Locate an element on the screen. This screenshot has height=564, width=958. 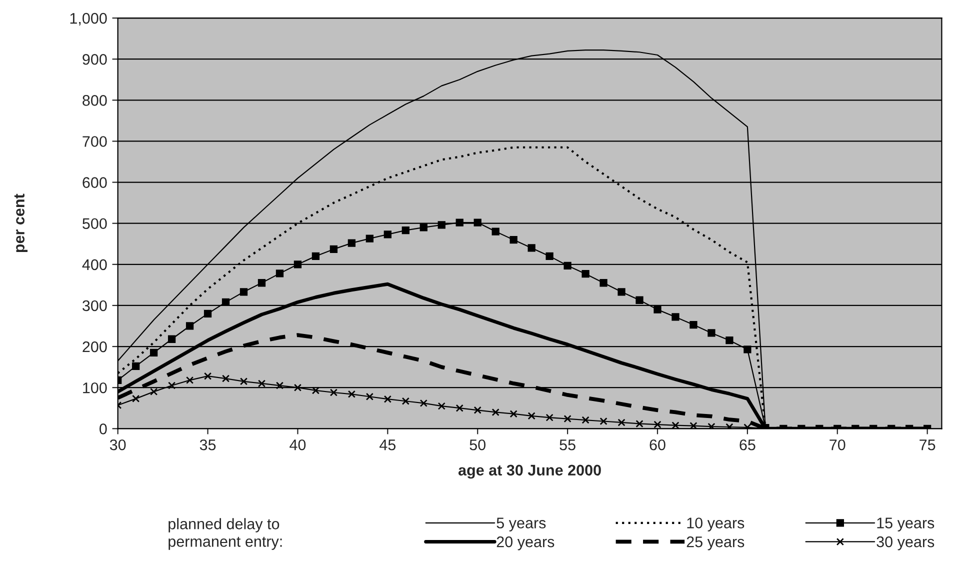
x-tick-label: 45 is located at coordinates (388, 445).